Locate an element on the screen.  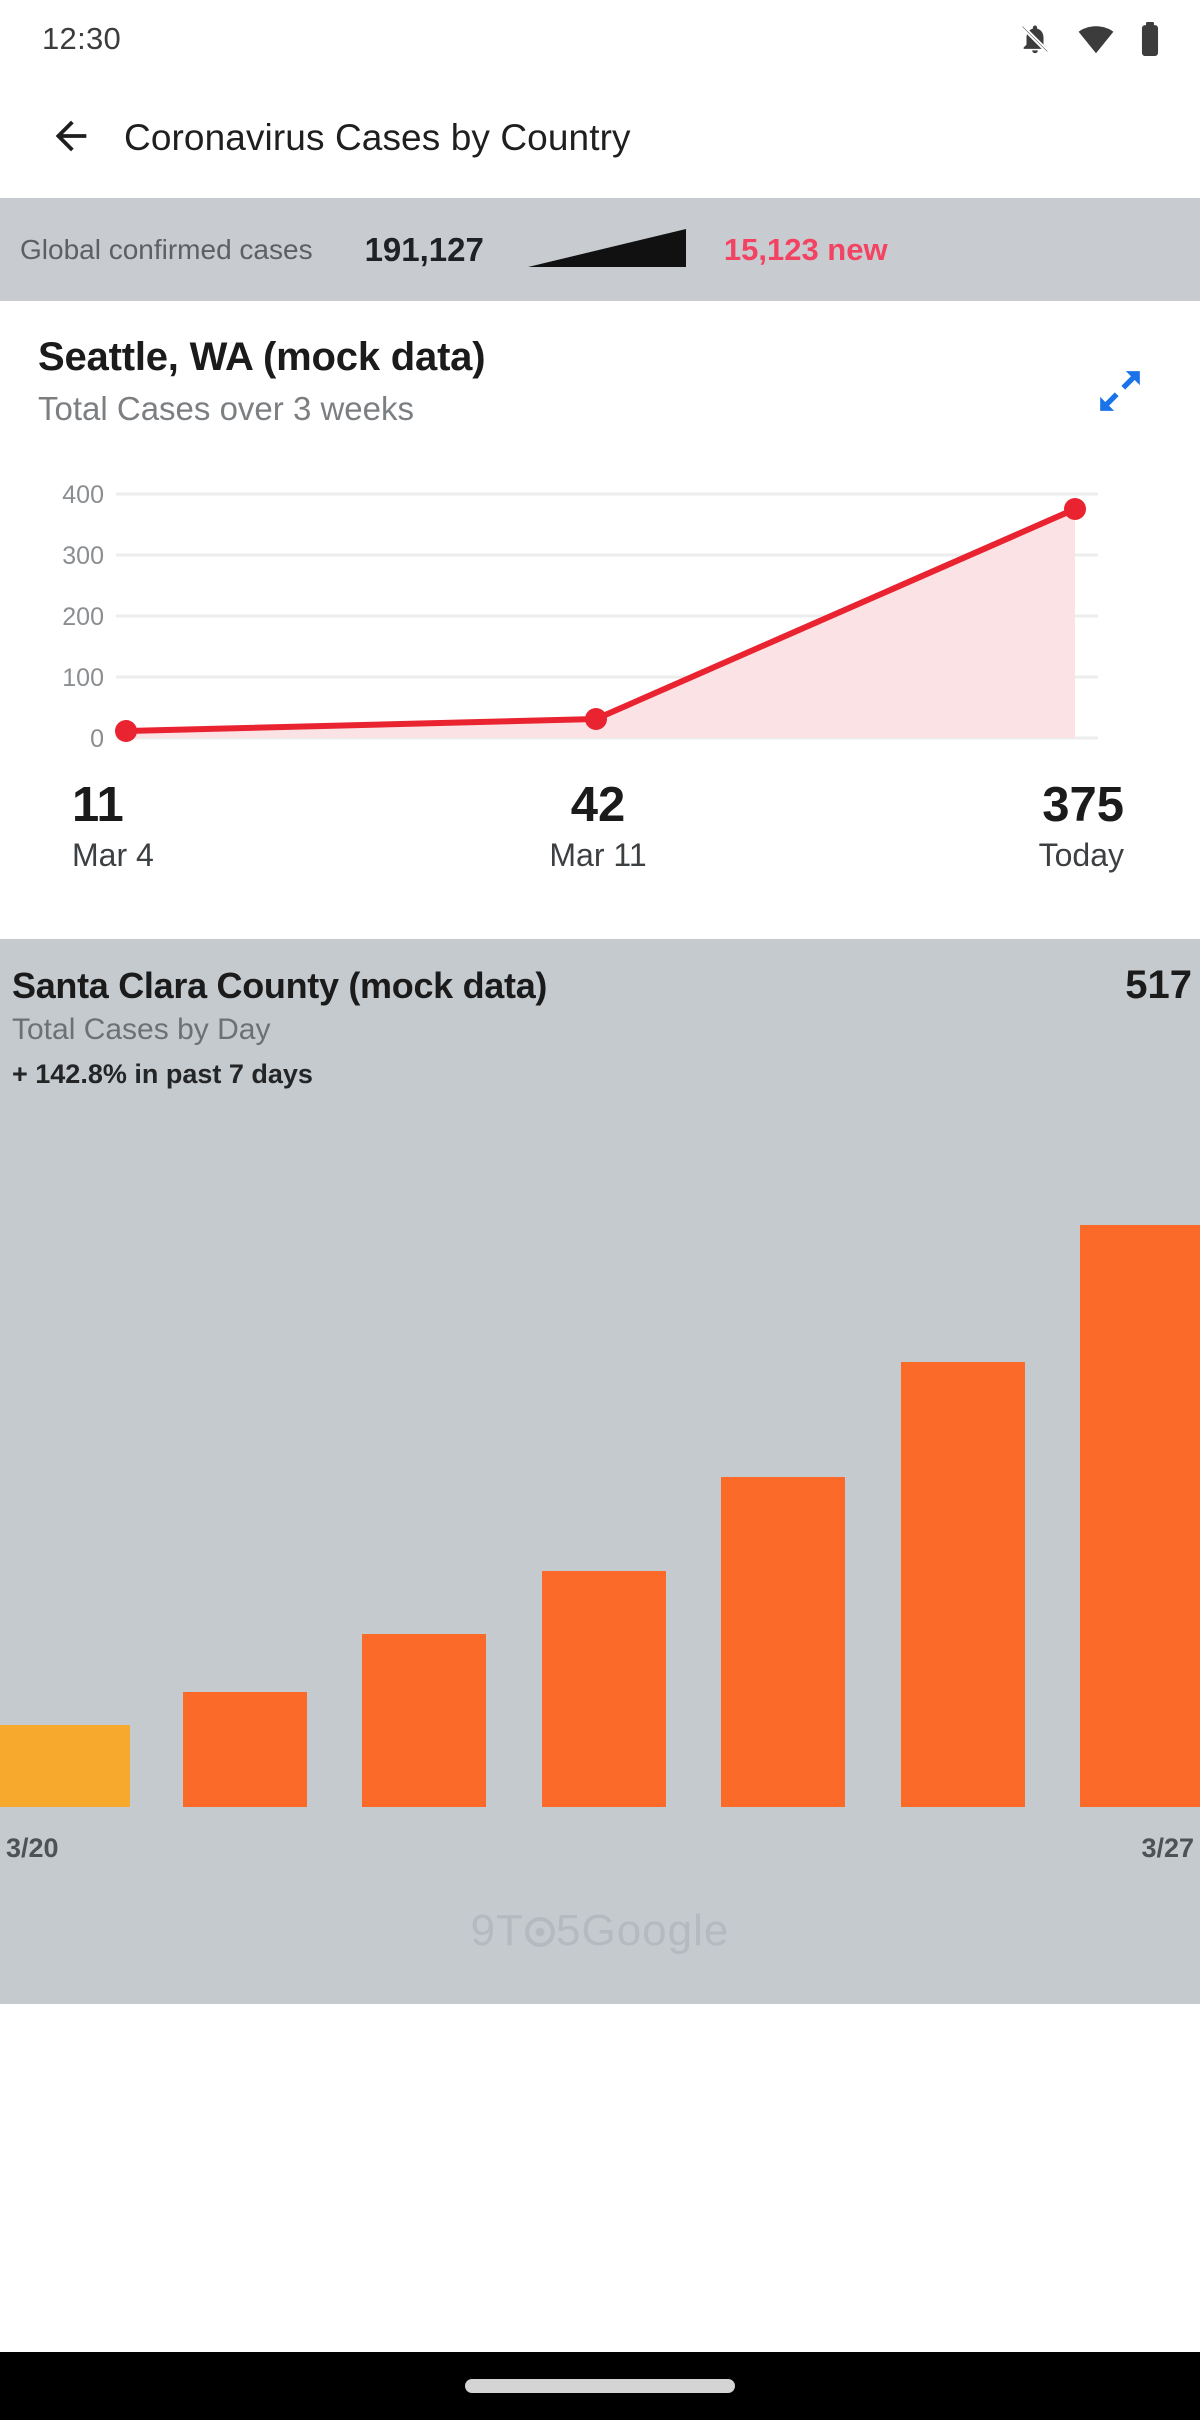
home-gesture-pill is located at coordinates (600, 2386).